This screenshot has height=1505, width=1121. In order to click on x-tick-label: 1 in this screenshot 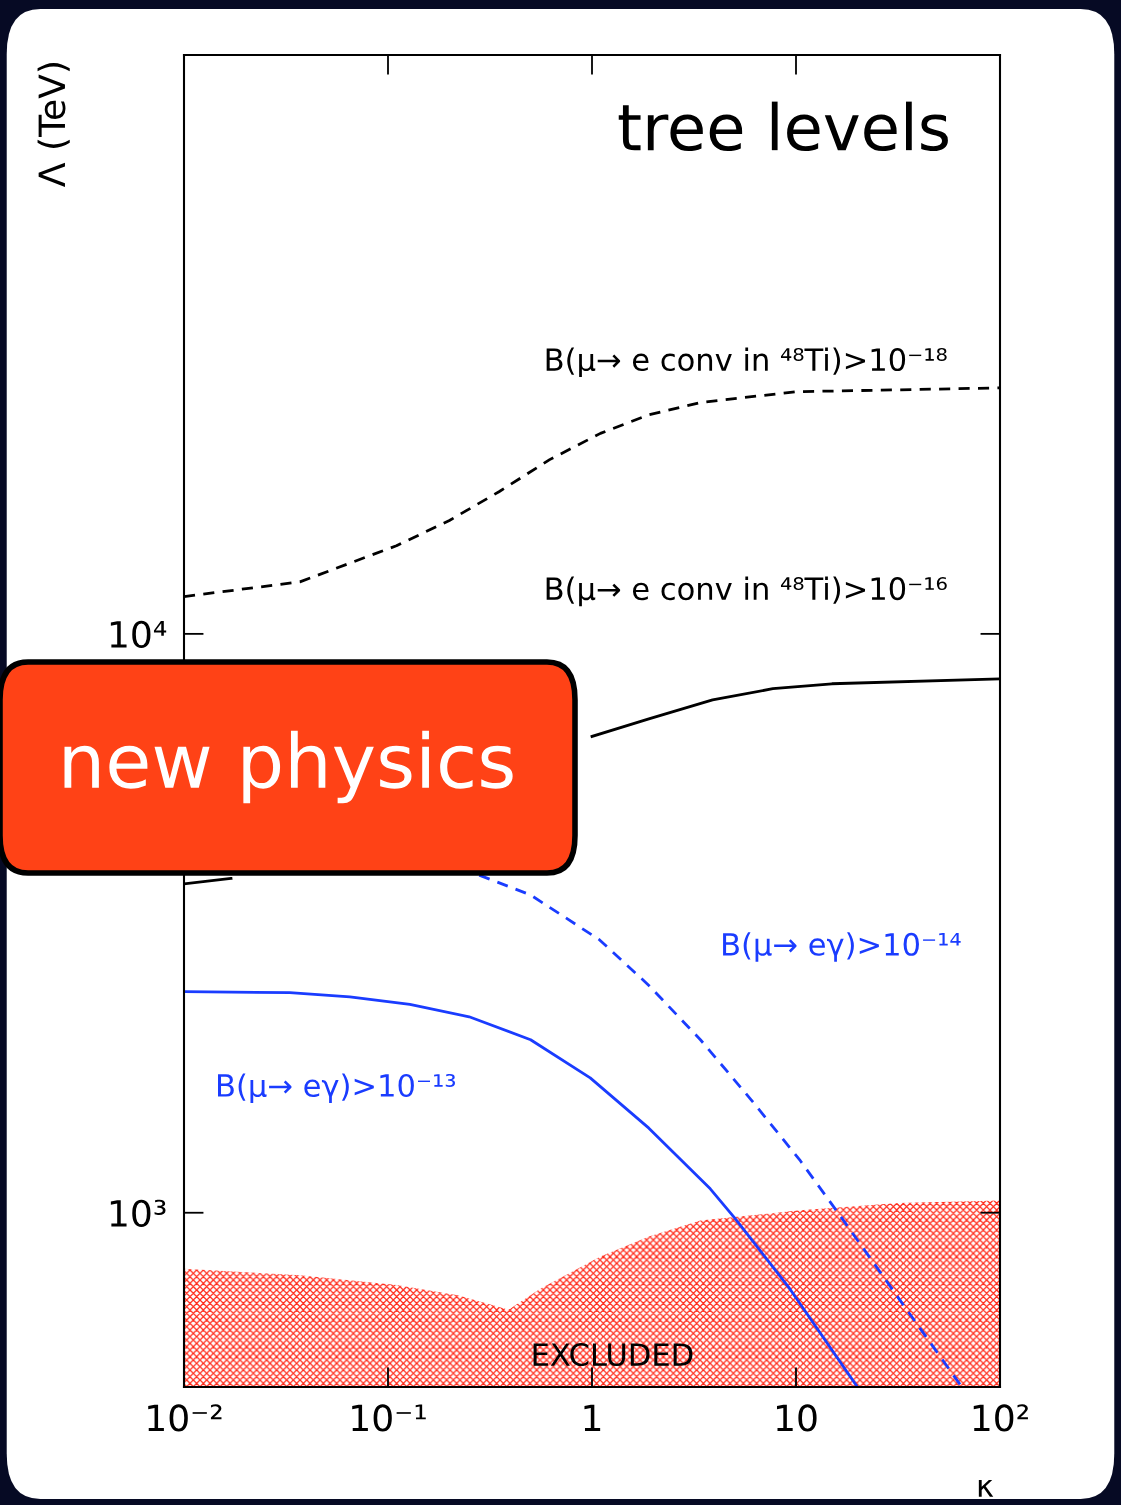, I will do `click(592, 1418)`.